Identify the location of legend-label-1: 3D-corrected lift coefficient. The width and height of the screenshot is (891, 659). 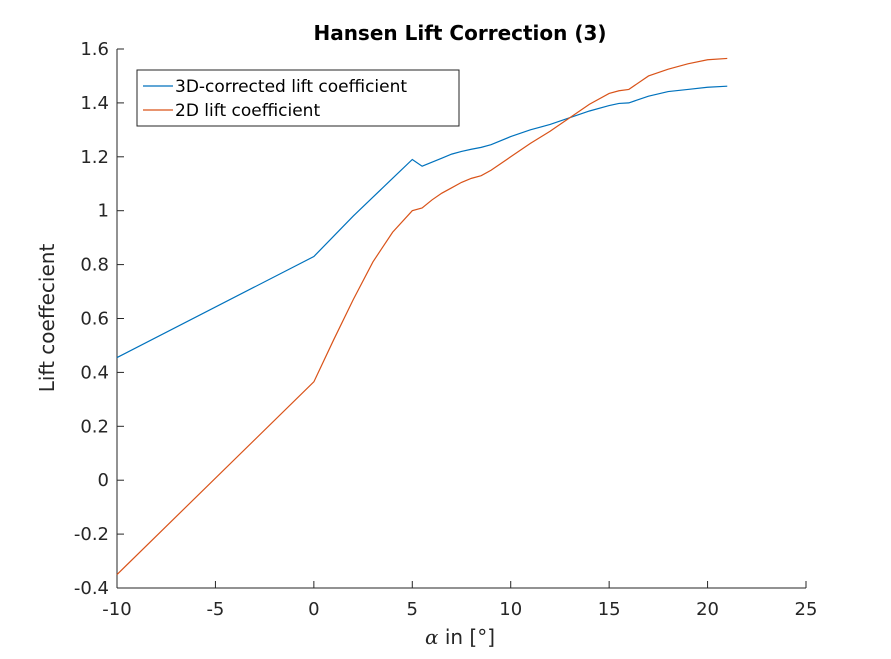
(291, 87).